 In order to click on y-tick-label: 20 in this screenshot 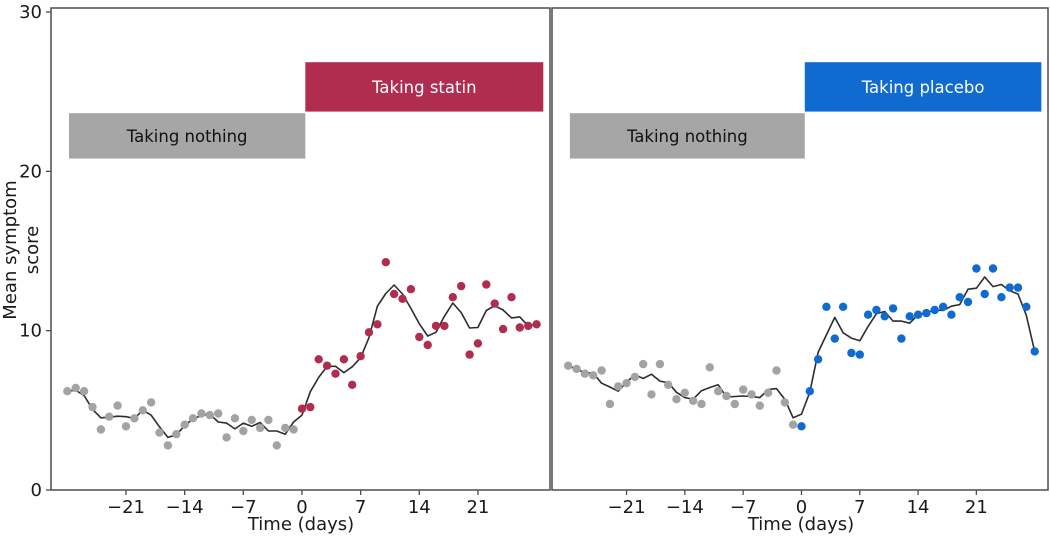, I will do `click(30, 171)`.